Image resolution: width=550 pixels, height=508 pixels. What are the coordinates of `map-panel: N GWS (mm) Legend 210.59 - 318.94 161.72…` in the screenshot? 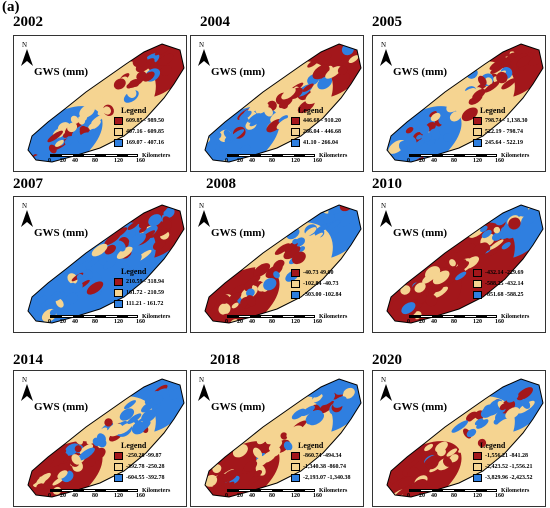 It's located at (100, 264).